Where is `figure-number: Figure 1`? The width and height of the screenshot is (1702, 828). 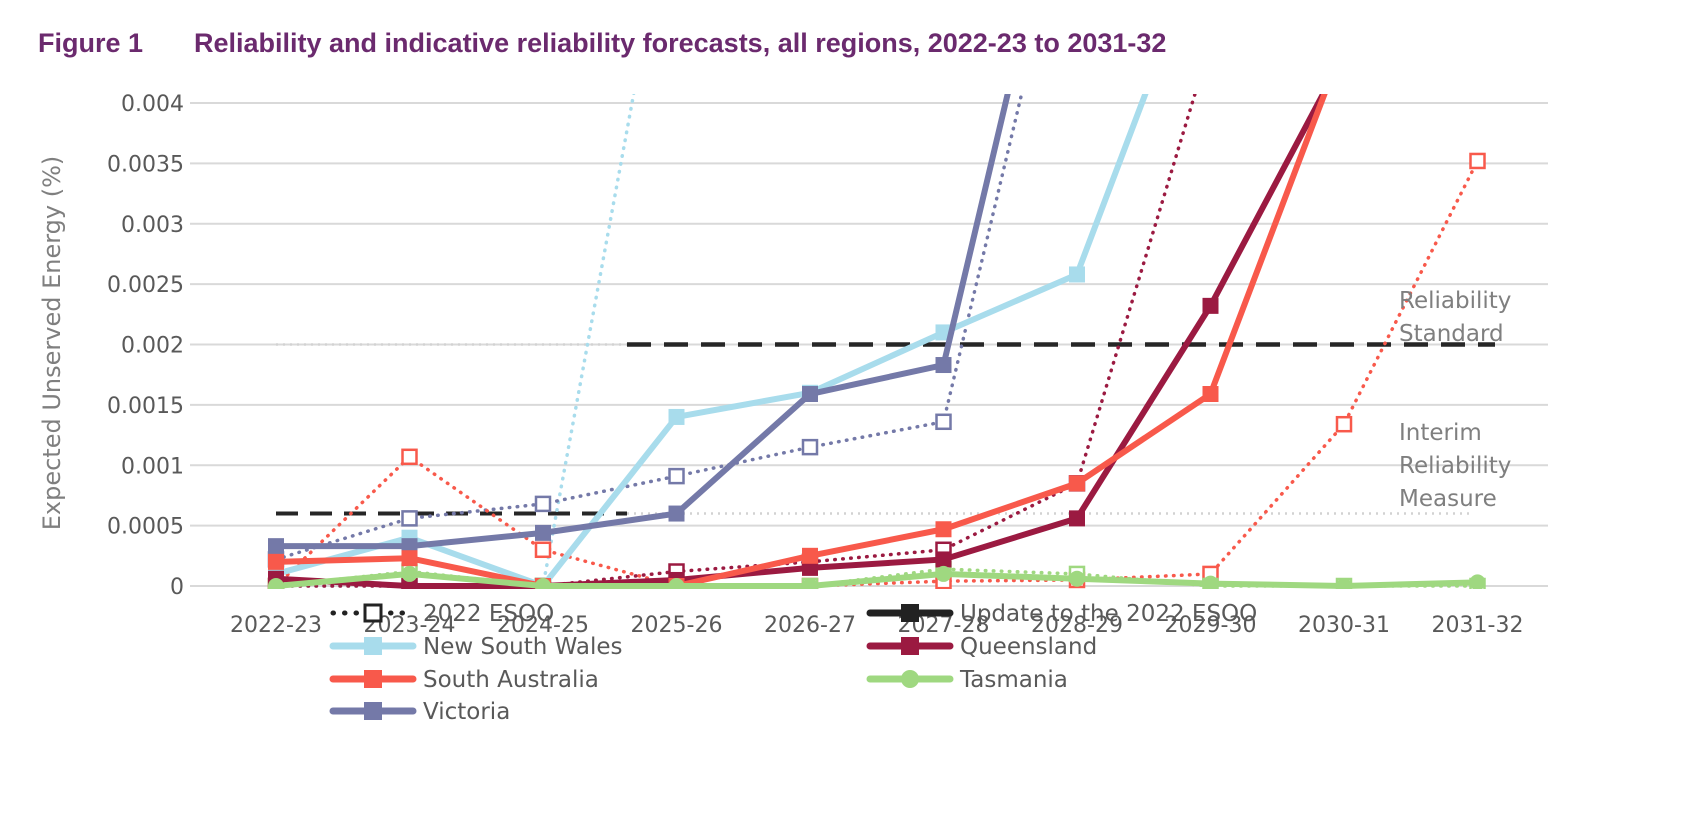 figure-number: Figure 1 is located at coordinates (91, 43).